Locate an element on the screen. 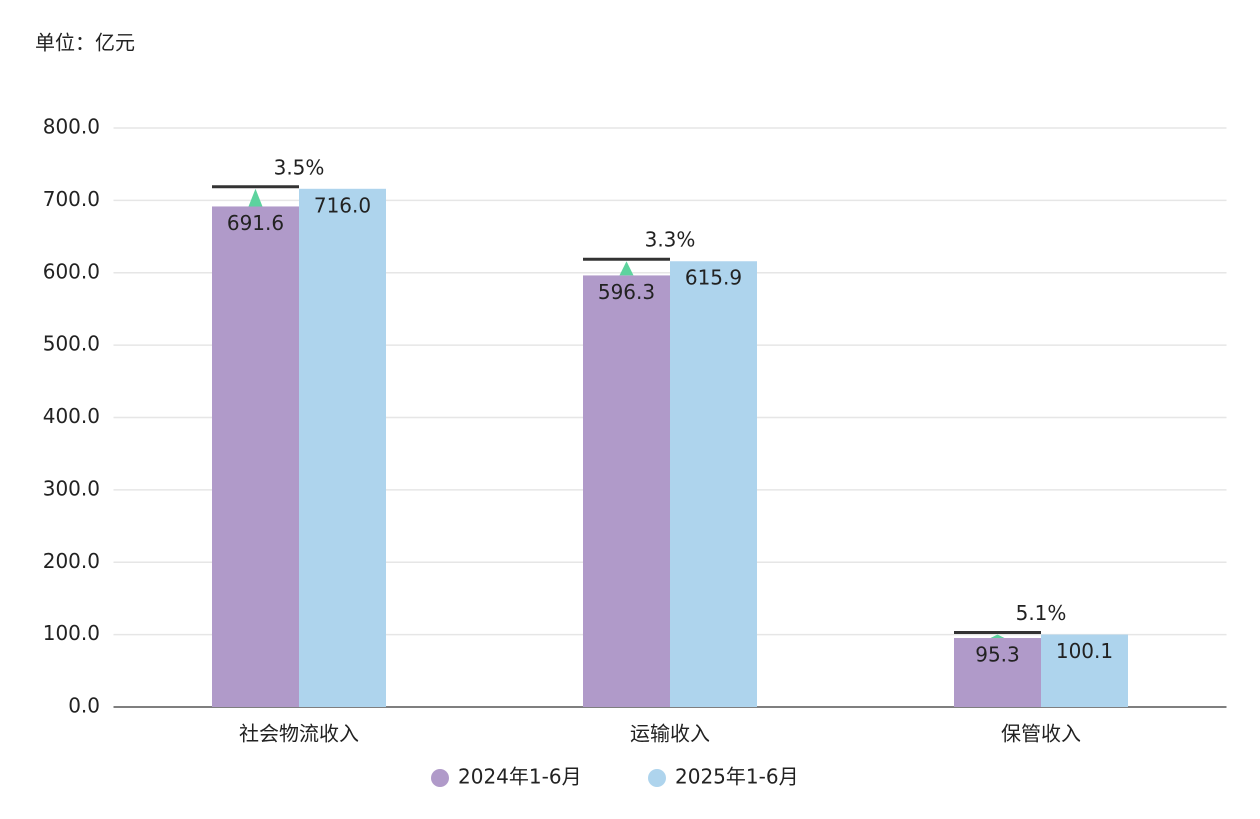 The width and height of the screenshot is (1260, 819). legend-label: 2024年1-6月 is located at coordinates (520, 777).